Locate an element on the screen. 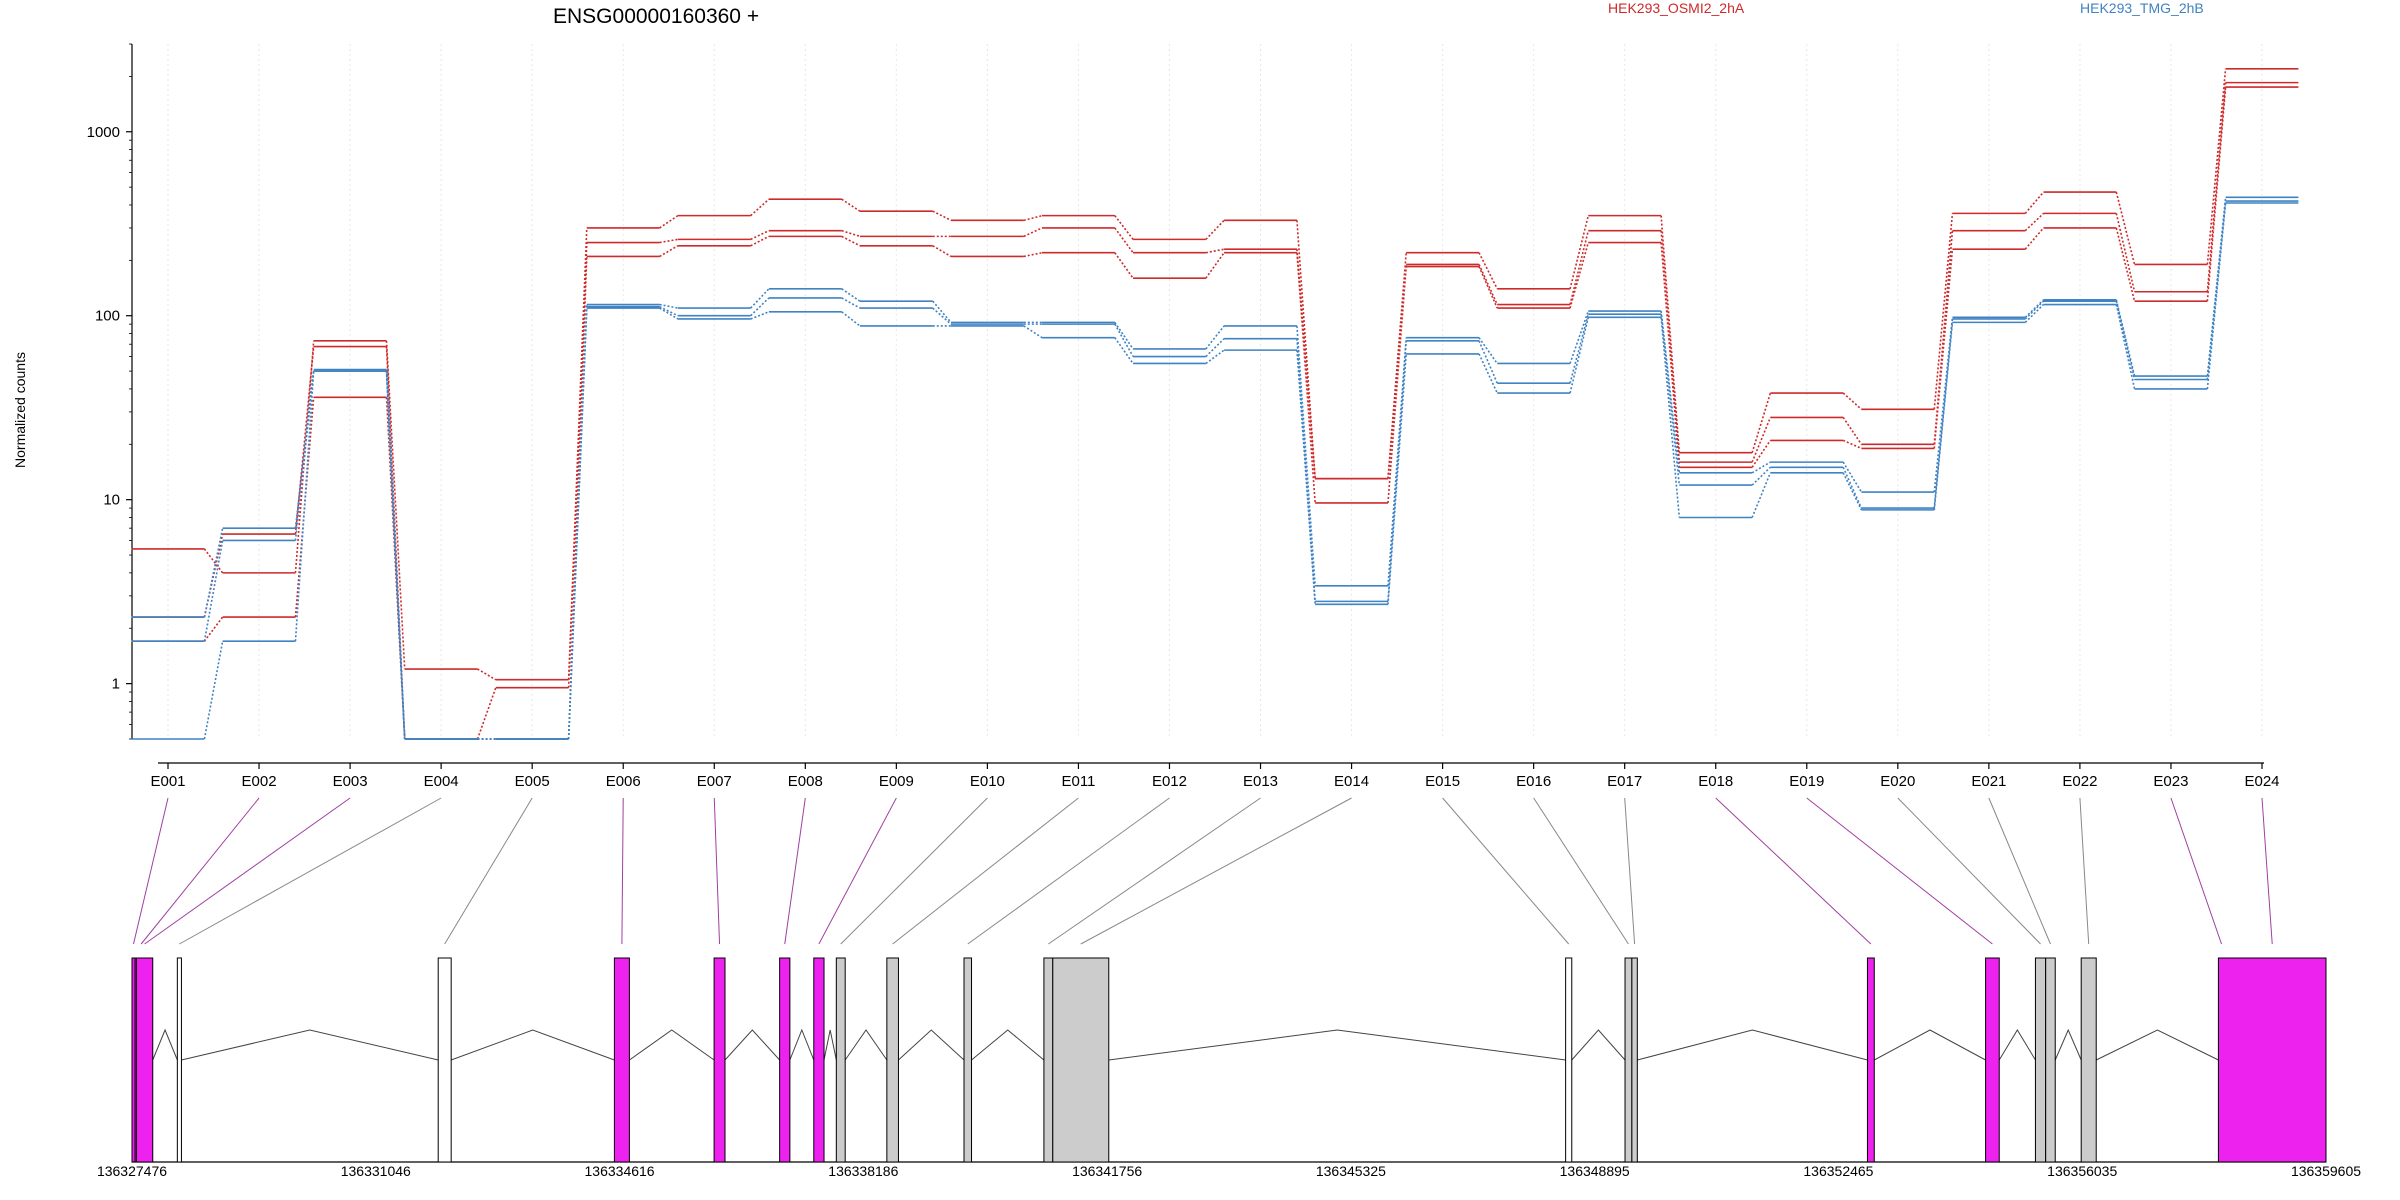  x-tick-label-e001: E001 is located at coordinates (167, 781).